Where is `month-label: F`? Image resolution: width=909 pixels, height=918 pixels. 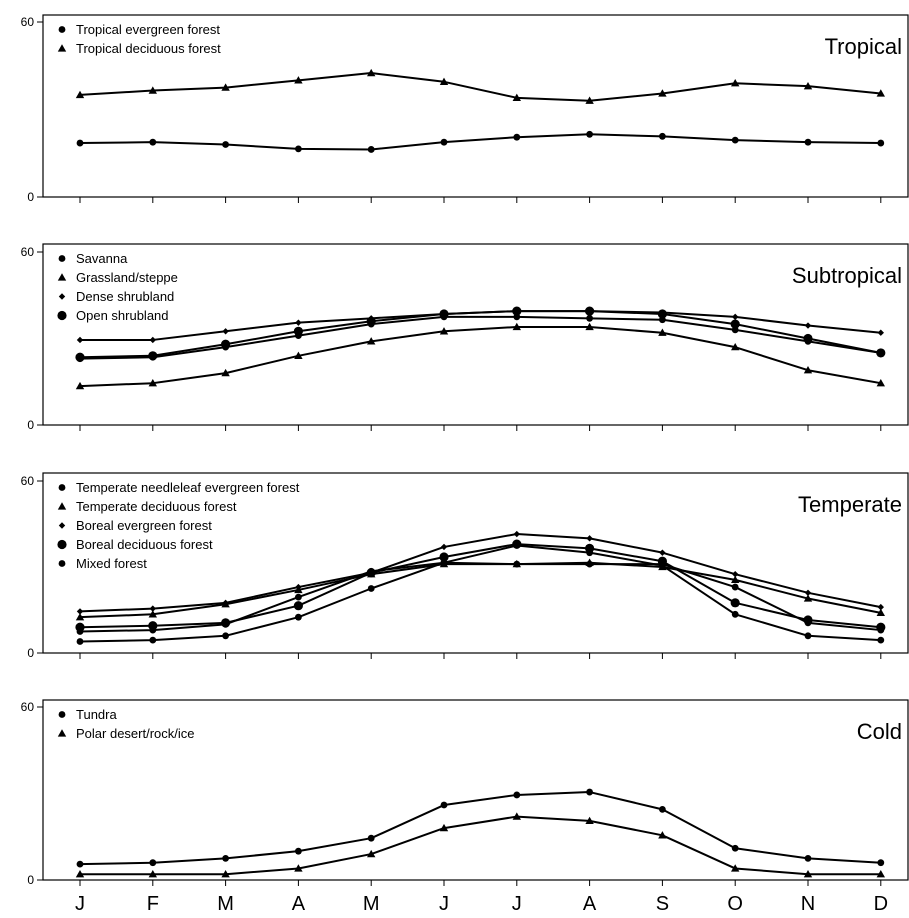
month-label: F is located at coordinates (153, 904).